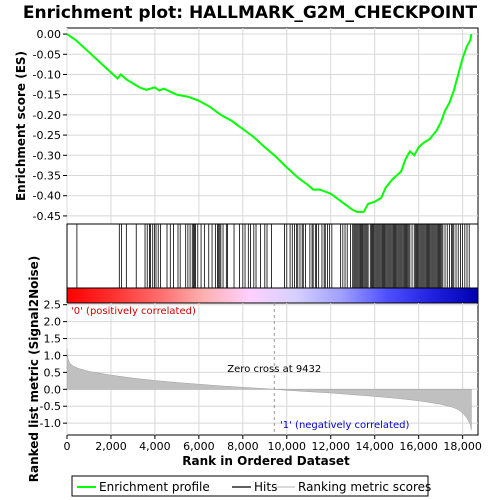 This screenshot has width=500, height=500. Describe the element at coordinates (418, 446) in the screenshot. I see `x-tick-label: 16,000` at that location.